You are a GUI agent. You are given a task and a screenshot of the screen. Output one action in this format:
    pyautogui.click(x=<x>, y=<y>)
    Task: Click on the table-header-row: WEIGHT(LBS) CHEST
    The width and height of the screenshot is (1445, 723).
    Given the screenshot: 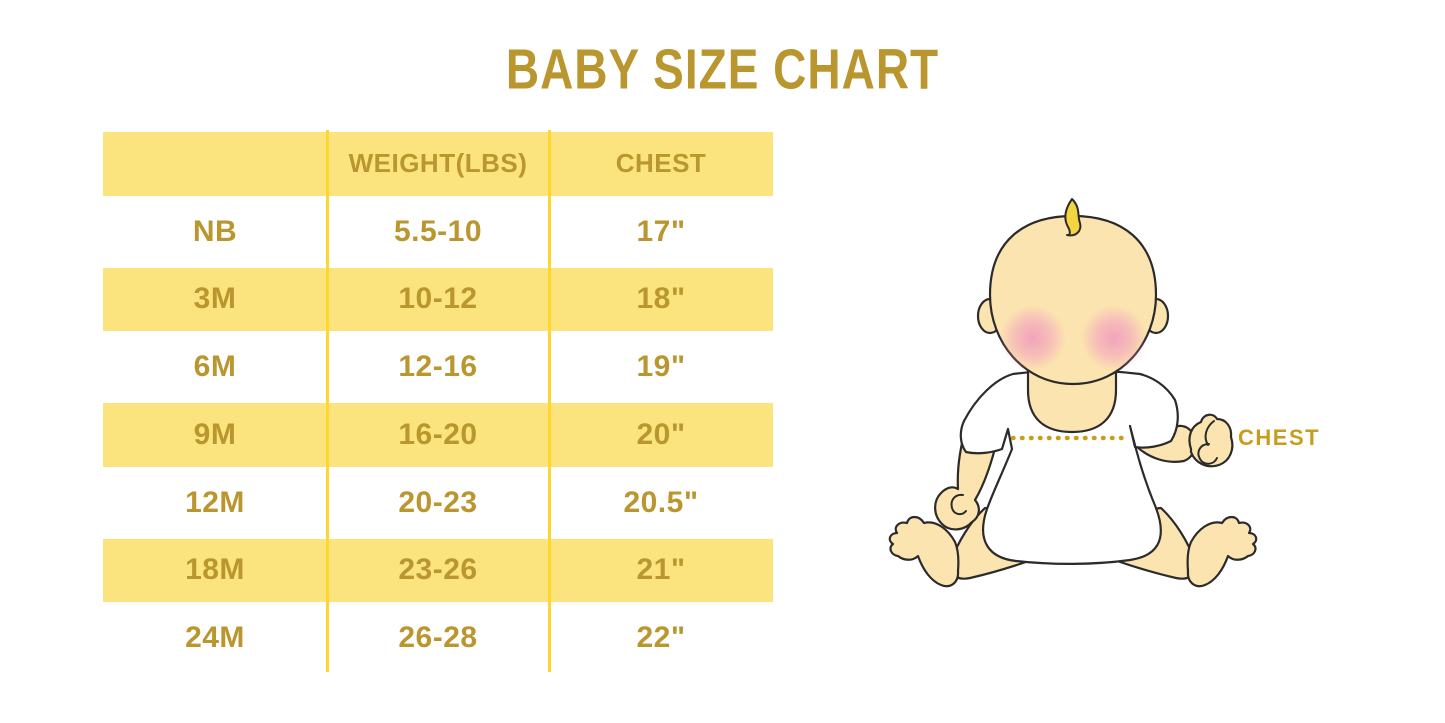 What is the action you would take?
    pyautogui.click(x=438, y=164)
    